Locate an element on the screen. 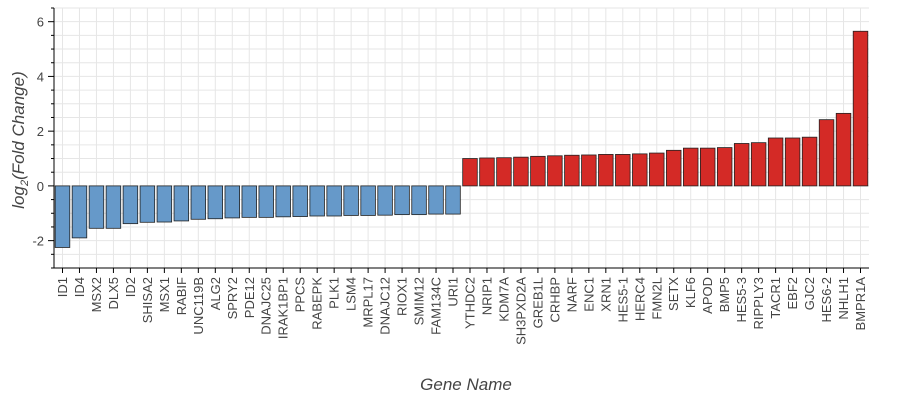 This screenshot has height=400, width=900. y-tick-label: 6 is located at coordinates (40, 22).